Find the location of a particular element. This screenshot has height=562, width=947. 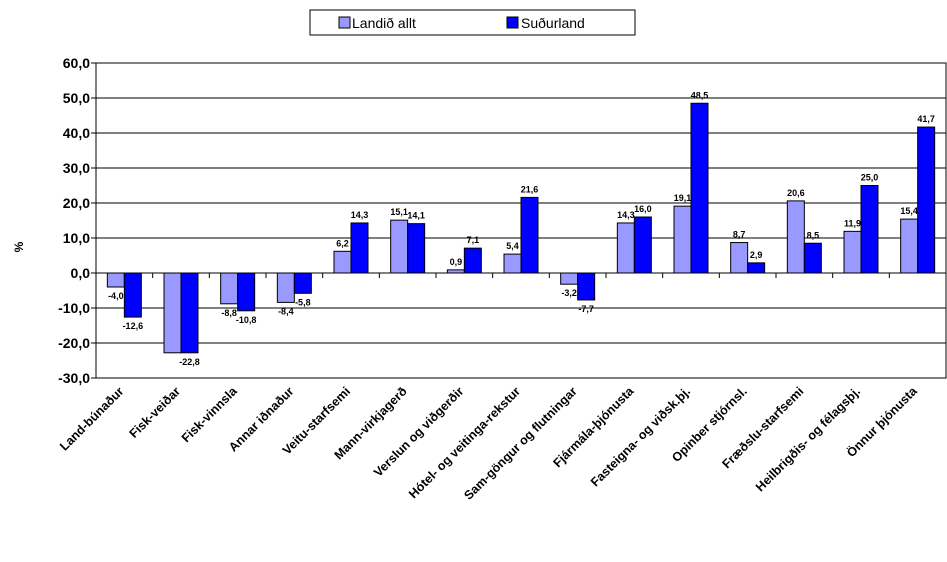

legend: Landið allt Suðurland is located at coordinates (472, 22).